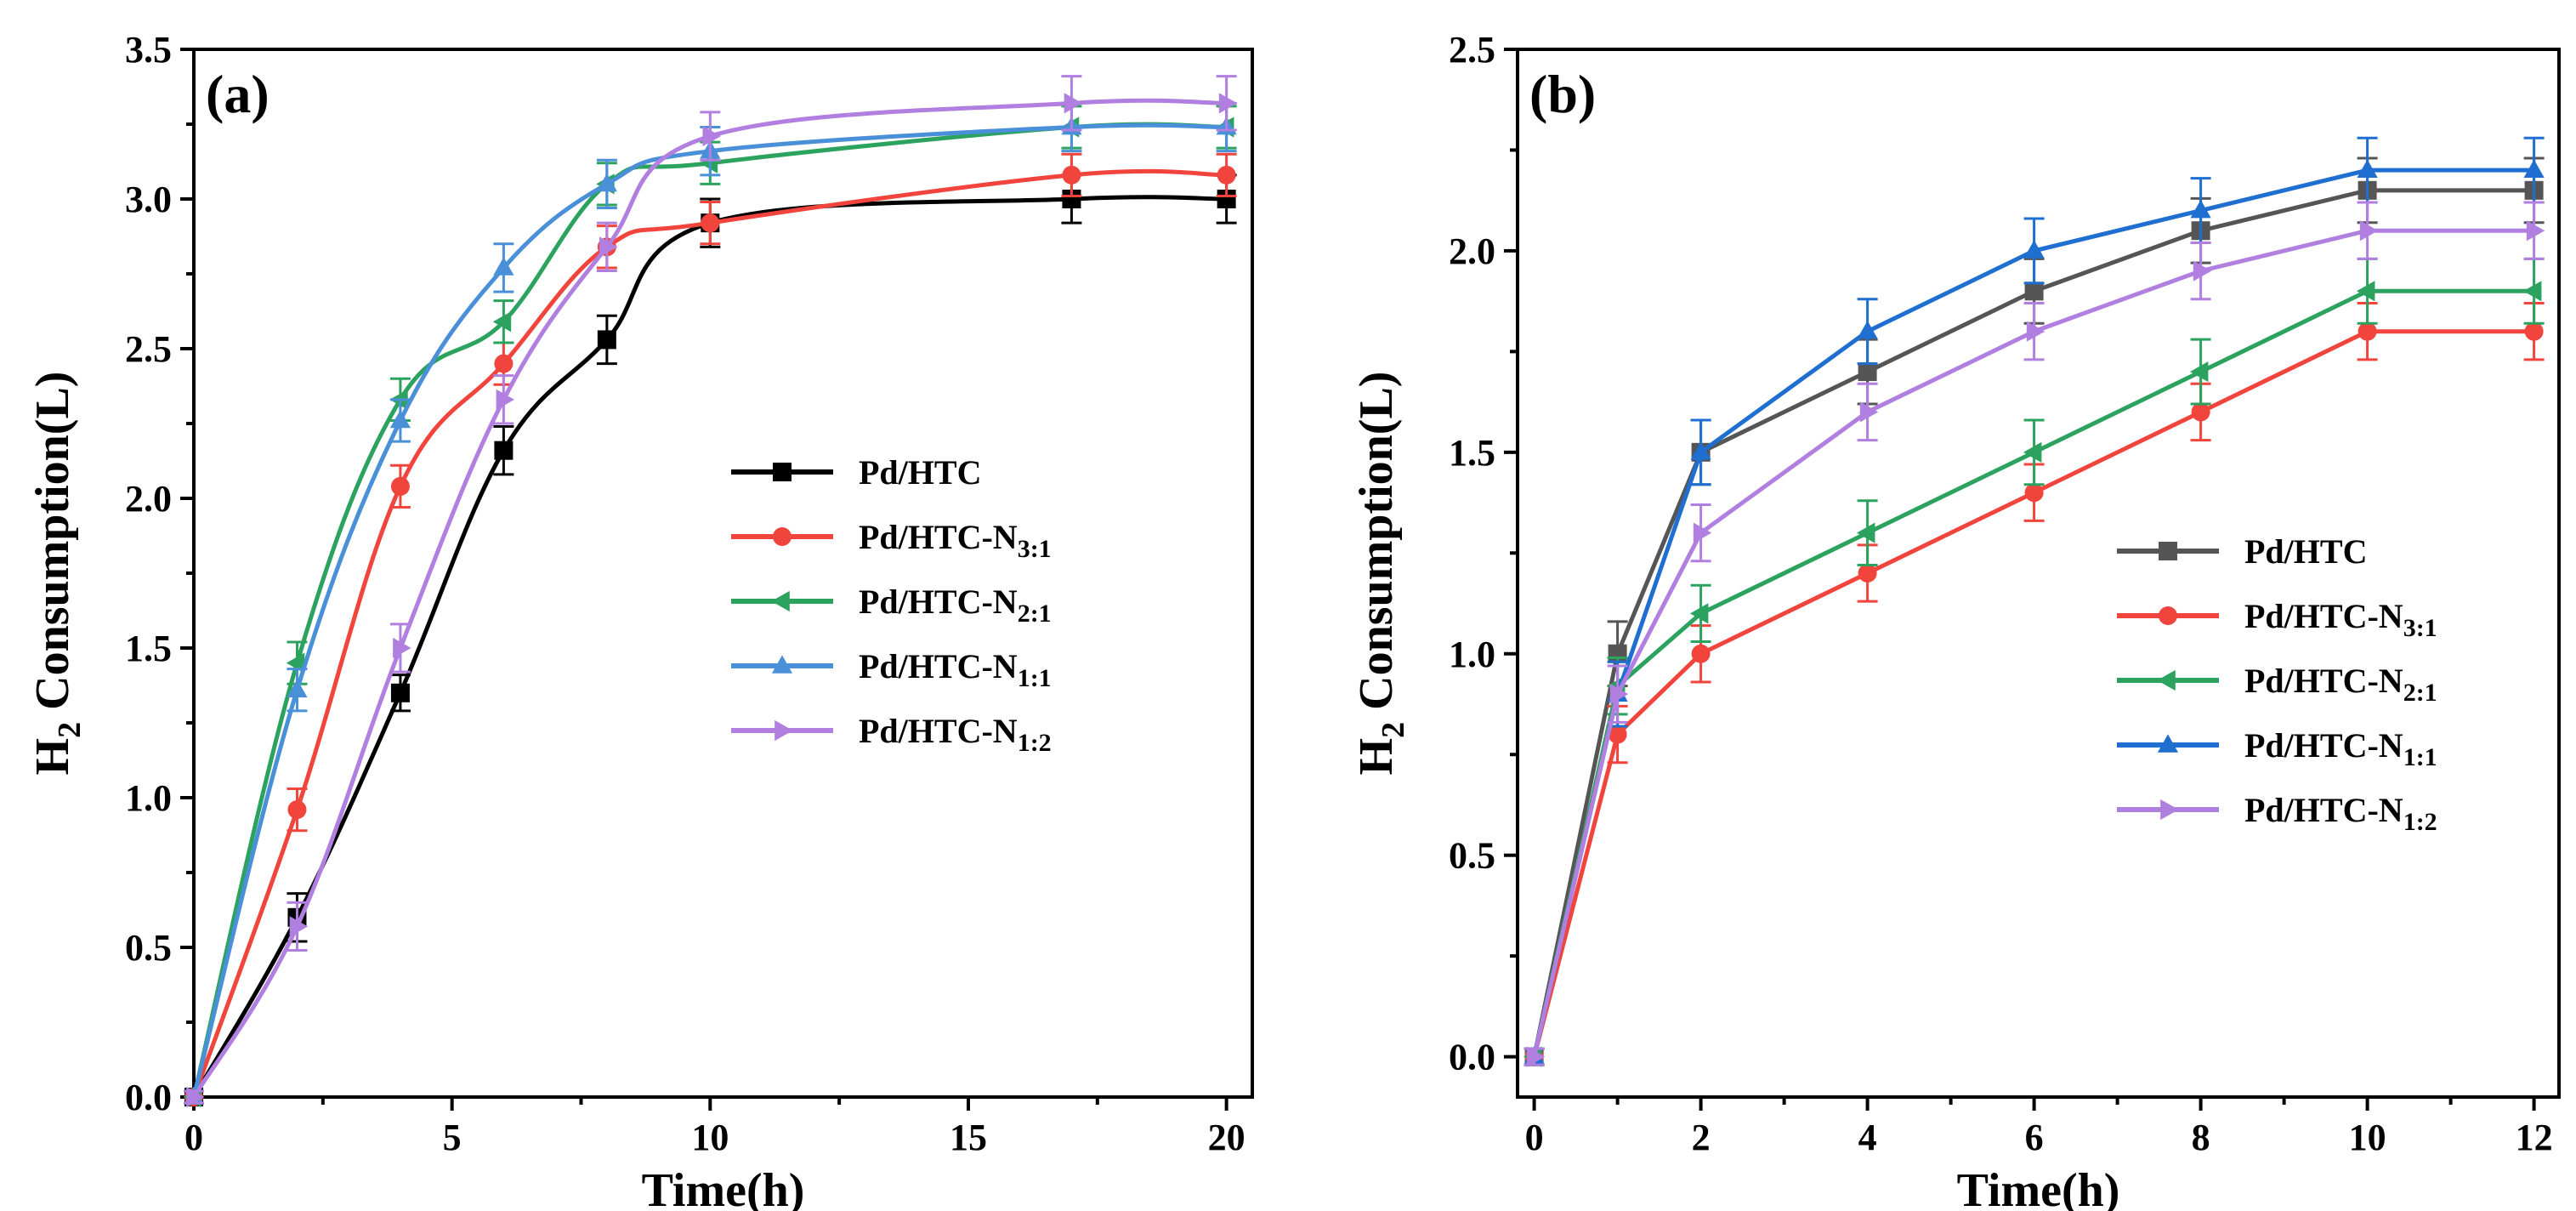  I want to click on legend-label-main: Pd/HTC, so click(920, 472).